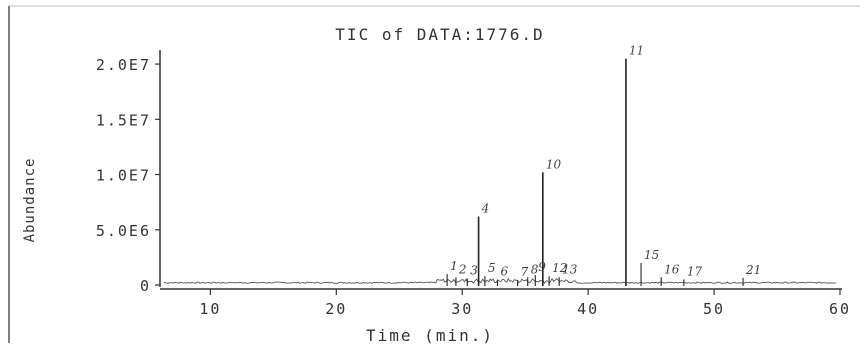 The height and width of the screenshot is (349, 865). What do you see at coordinates (636, 51) in the screenshot?
I see `peak-label: 11` at bounding box center [636, 51].